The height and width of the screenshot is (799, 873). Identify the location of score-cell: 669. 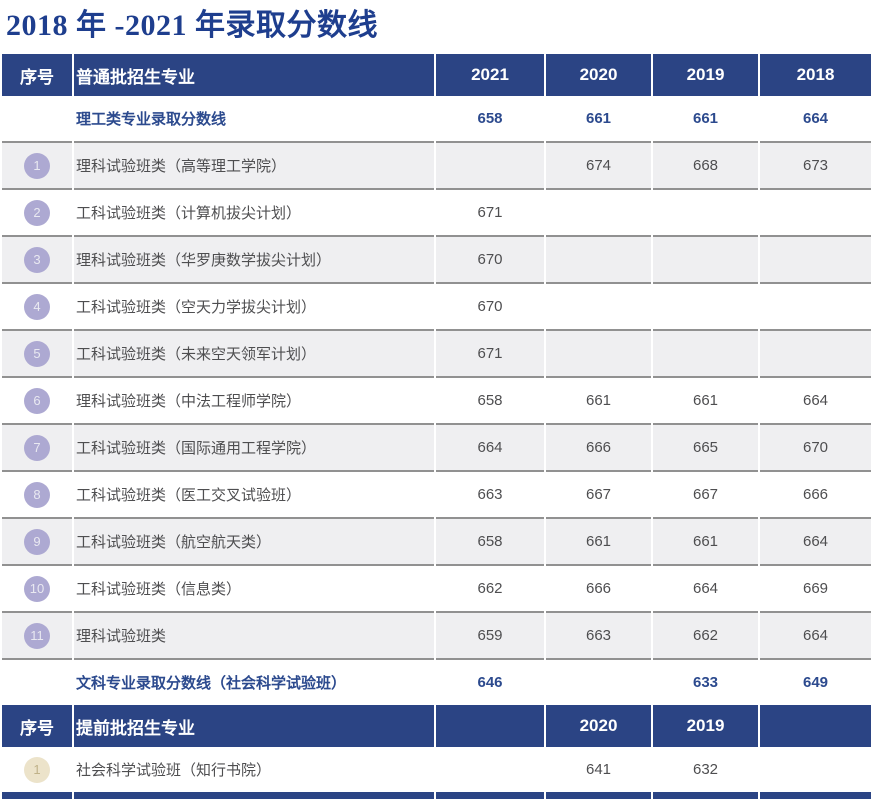
(815, 587).